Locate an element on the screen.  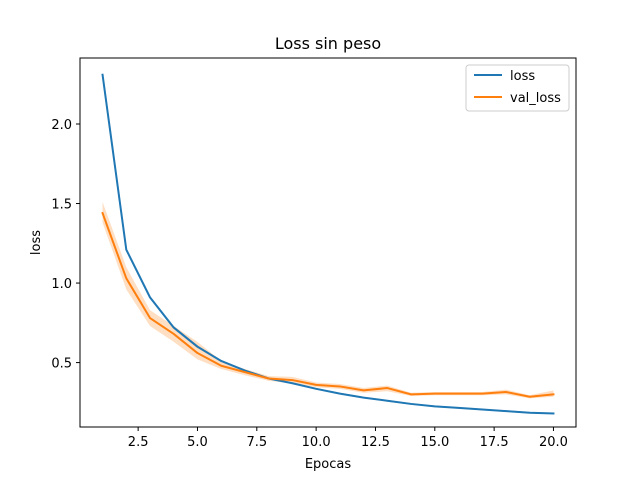
y-tick-label: 2.0 is located at coordinates (61, 125).